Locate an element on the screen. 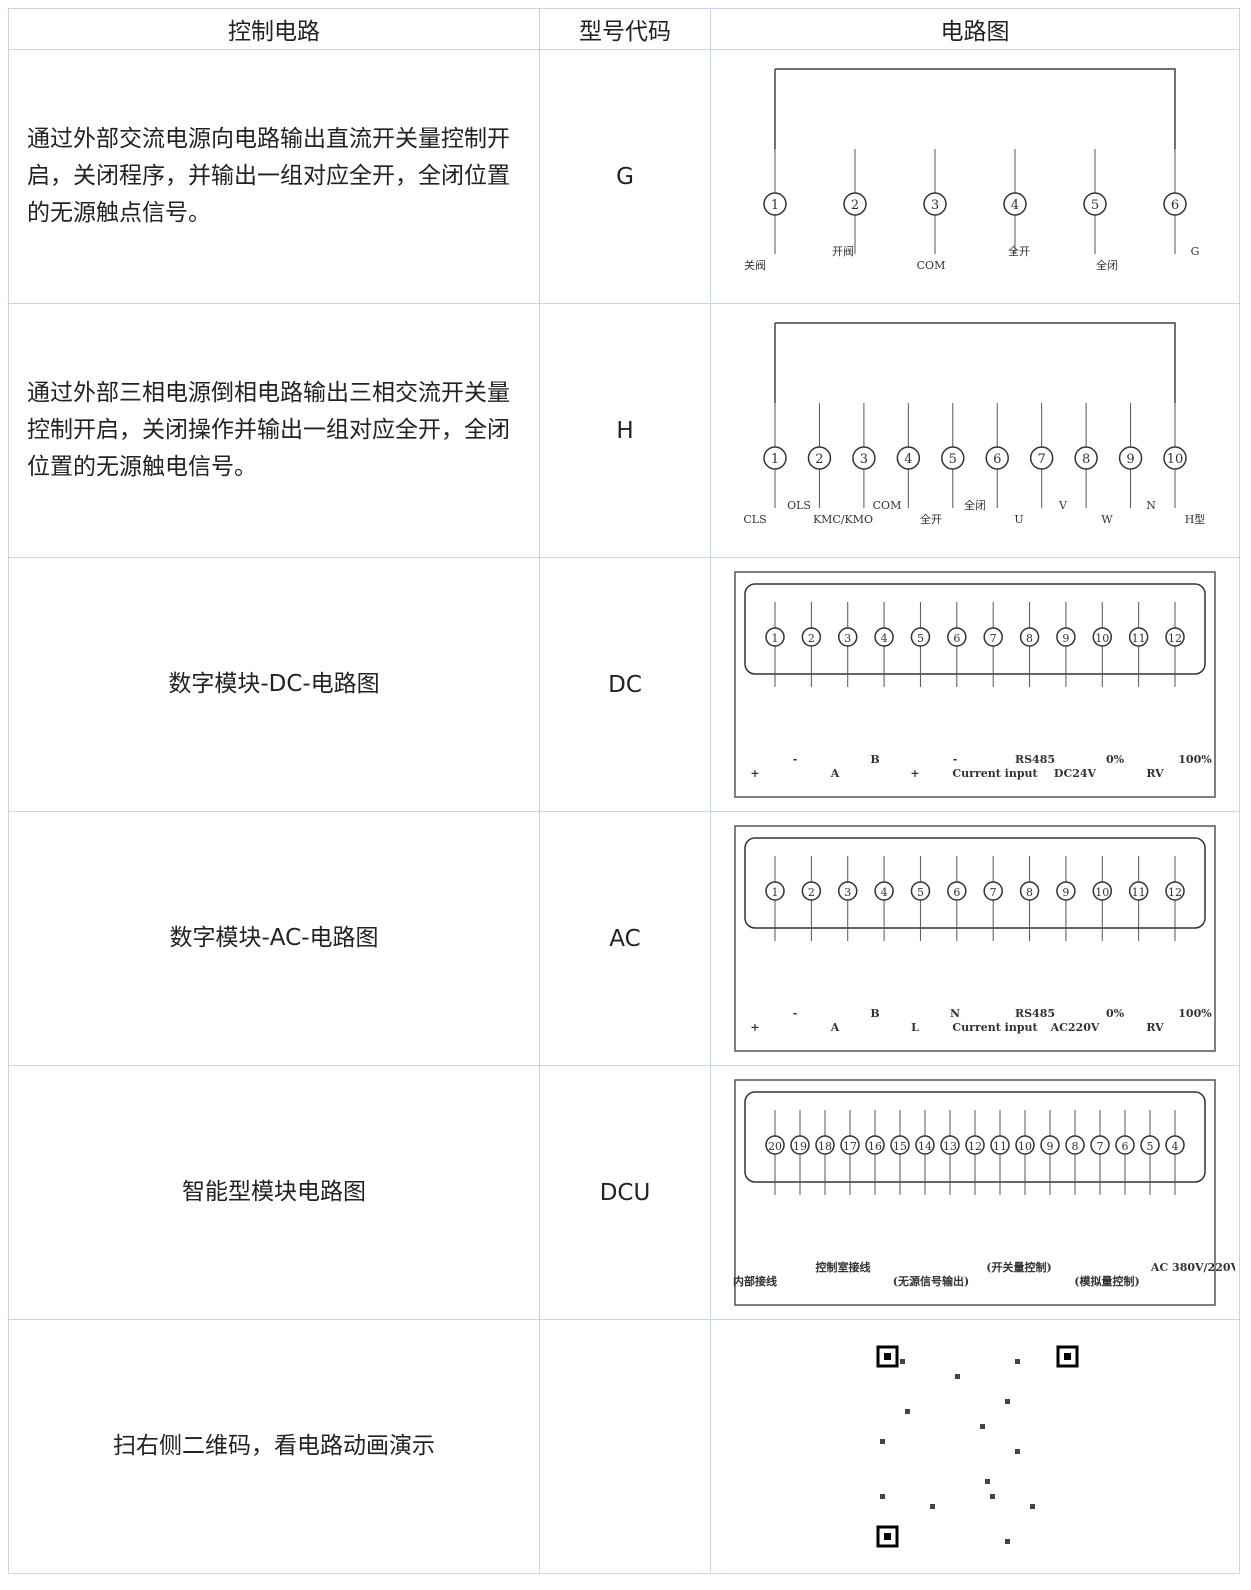 This screenshot has width=1251, height=1590. diagram-label: (模拟量控制) is located at coordinates (1106, 1281).